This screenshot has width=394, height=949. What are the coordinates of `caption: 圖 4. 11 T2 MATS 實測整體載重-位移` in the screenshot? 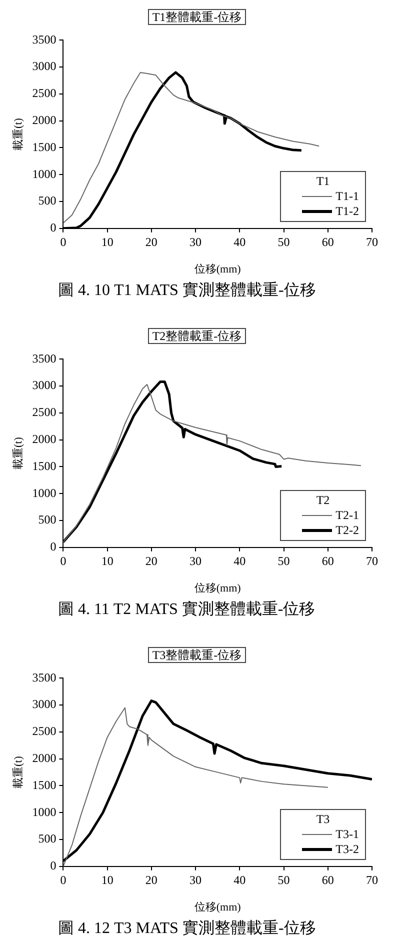 It's located at (186, 610).